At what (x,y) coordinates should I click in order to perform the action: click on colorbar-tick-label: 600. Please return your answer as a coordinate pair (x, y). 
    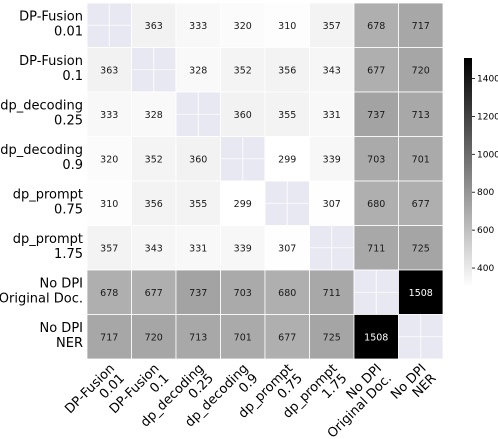
    Looking at the image, I should click on (485, 231).